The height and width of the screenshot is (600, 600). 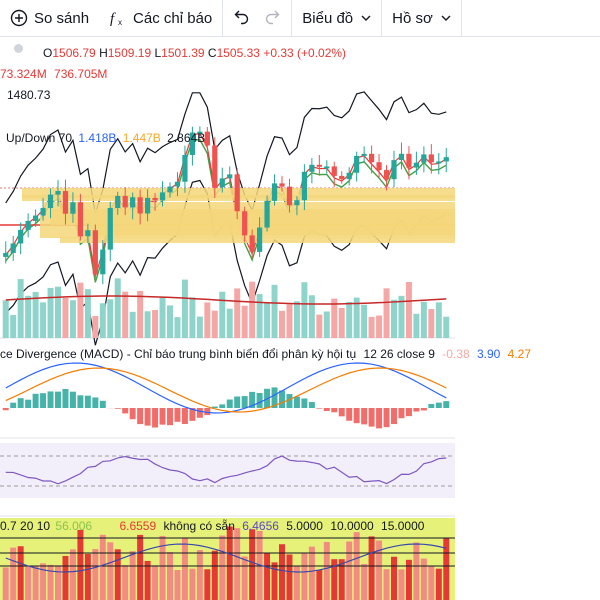 I want to click on undo-button, so click(x=242, y=18).